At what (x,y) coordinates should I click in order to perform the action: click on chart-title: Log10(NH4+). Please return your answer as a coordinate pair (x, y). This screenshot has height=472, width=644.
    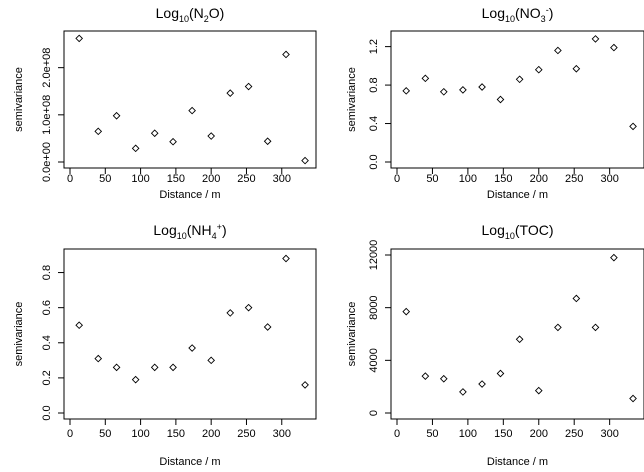
    Looking at the image, I should click on (189, 231).